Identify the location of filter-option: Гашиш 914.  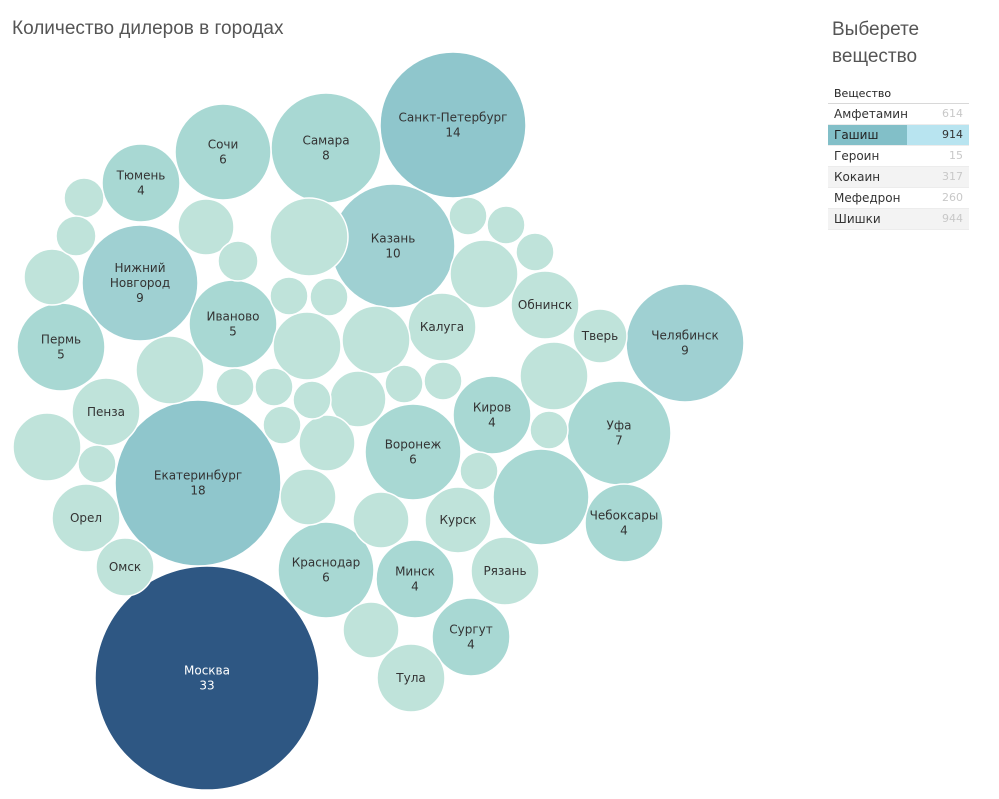
(898, 135).